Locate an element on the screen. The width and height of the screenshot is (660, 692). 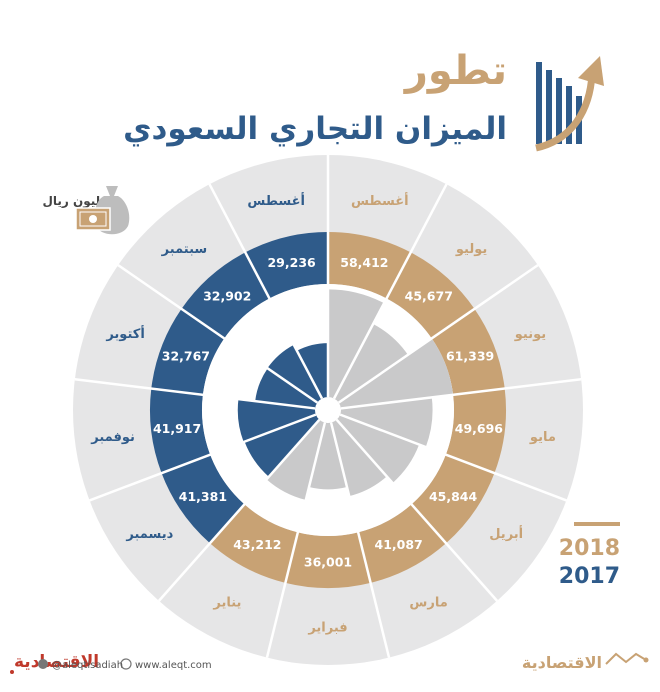
trend-bars-icon is located at coordinates (569, 104).